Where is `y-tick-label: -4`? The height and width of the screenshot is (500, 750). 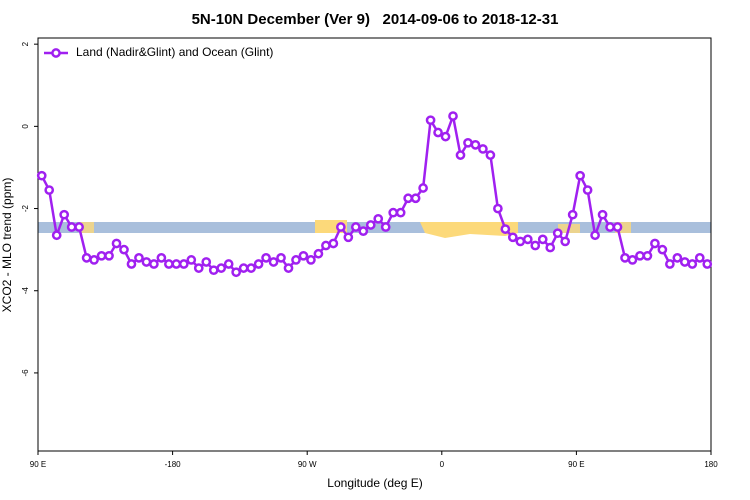 y-tick-label: -4 is located at coordinates (25, 291).